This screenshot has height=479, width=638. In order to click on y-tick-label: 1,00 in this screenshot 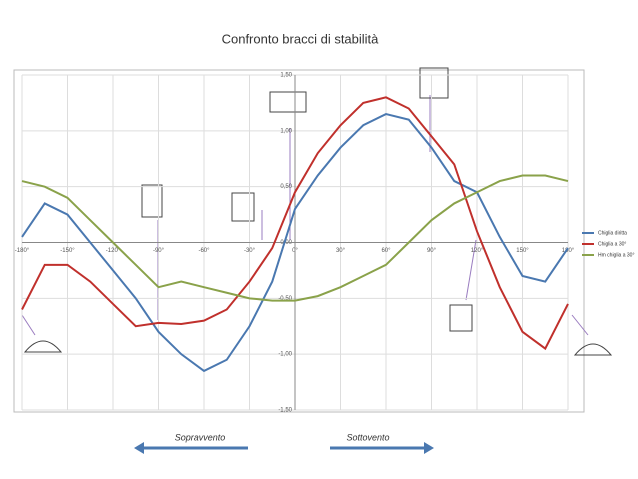, I will do `click(286, 131)`.